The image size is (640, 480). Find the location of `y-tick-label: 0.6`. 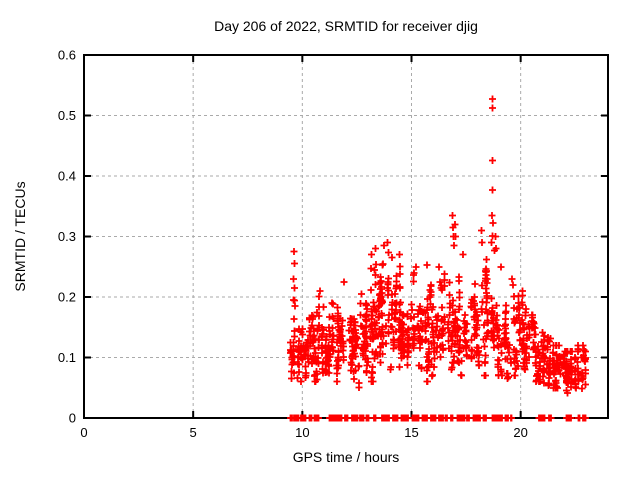

y-tick-label: 0.6 is located at coordinates (67, 55).